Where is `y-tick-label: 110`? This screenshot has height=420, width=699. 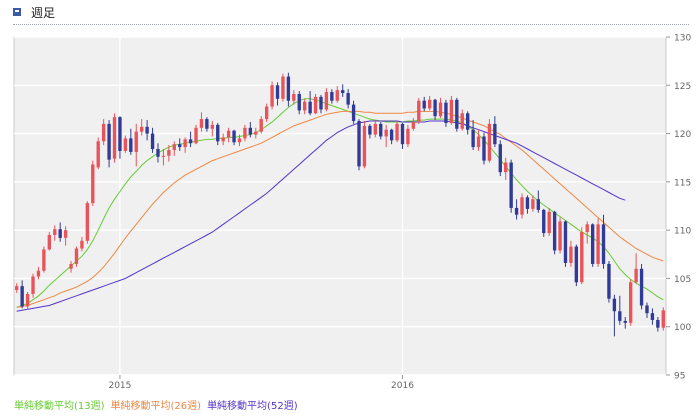 y-tick-label: 110 is located at coordinates (682, 232).